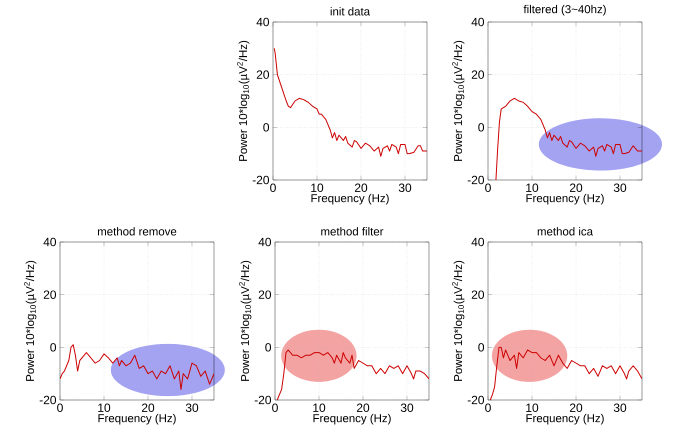 This screenshot has width=677, height=437. Describe the element at coordinates (566, 231) in the screenshot. I see `chart-title: method ica` at that location.